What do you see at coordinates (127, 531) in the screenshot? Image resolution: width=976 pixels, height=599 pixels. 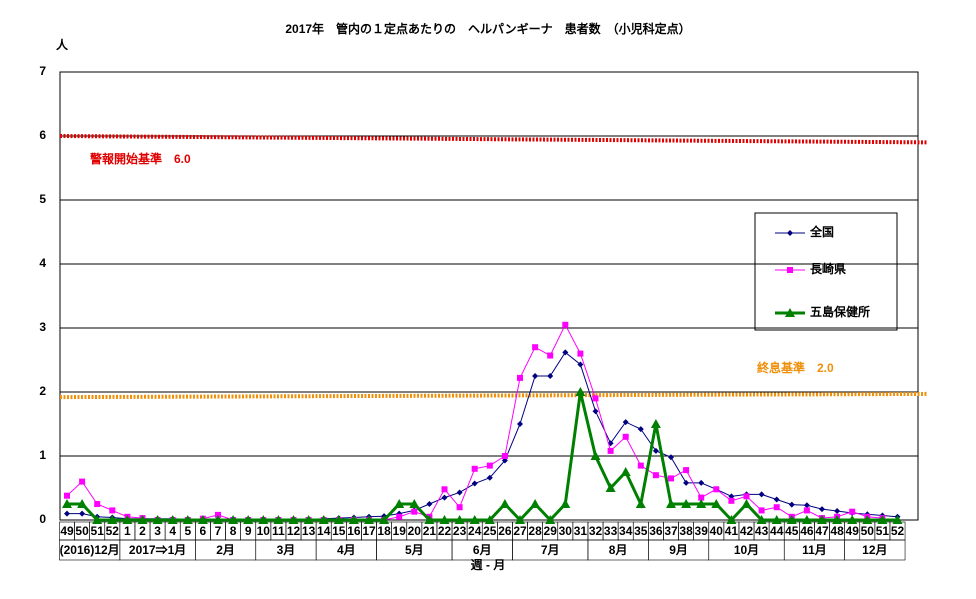 I see `x-tick-label: 1` at bounding box center [127, 531].